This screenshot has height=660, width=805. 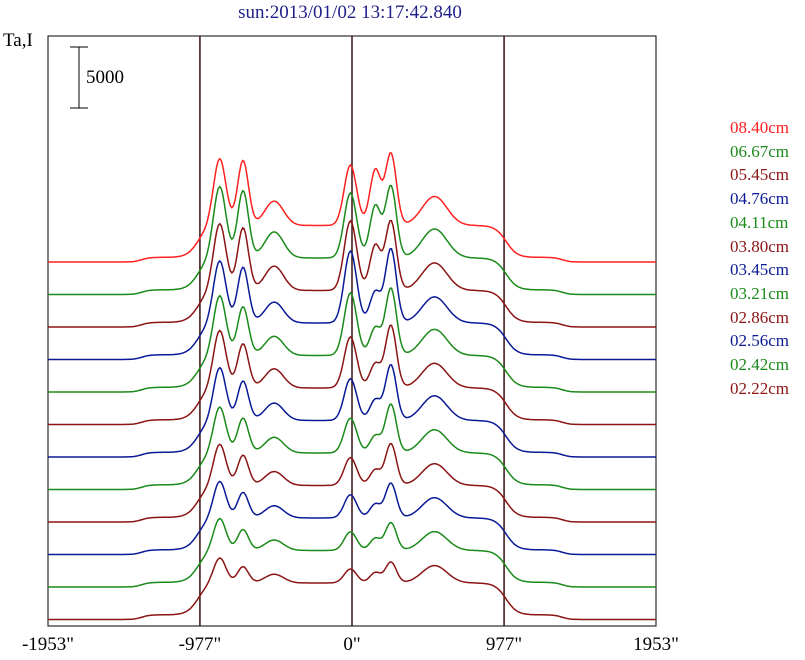 What do you see at coordinates (760, 127) in the screenshot?
I see `legend-entry: 08.40cm` at bounding box center [760, 127].